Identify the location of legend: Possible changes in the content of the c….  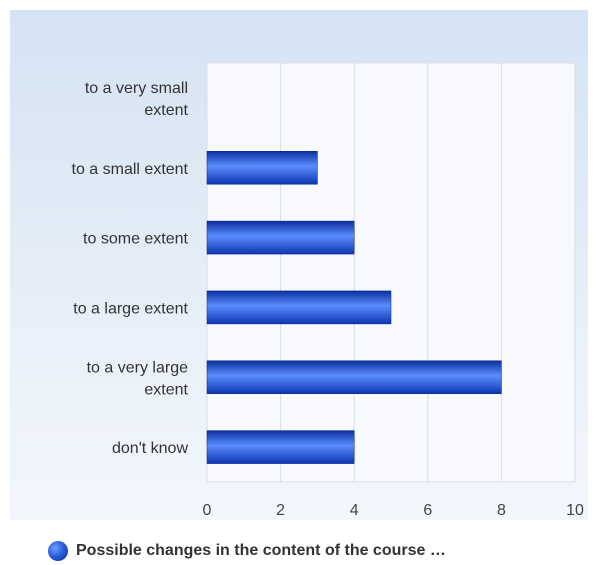
(247, 551).